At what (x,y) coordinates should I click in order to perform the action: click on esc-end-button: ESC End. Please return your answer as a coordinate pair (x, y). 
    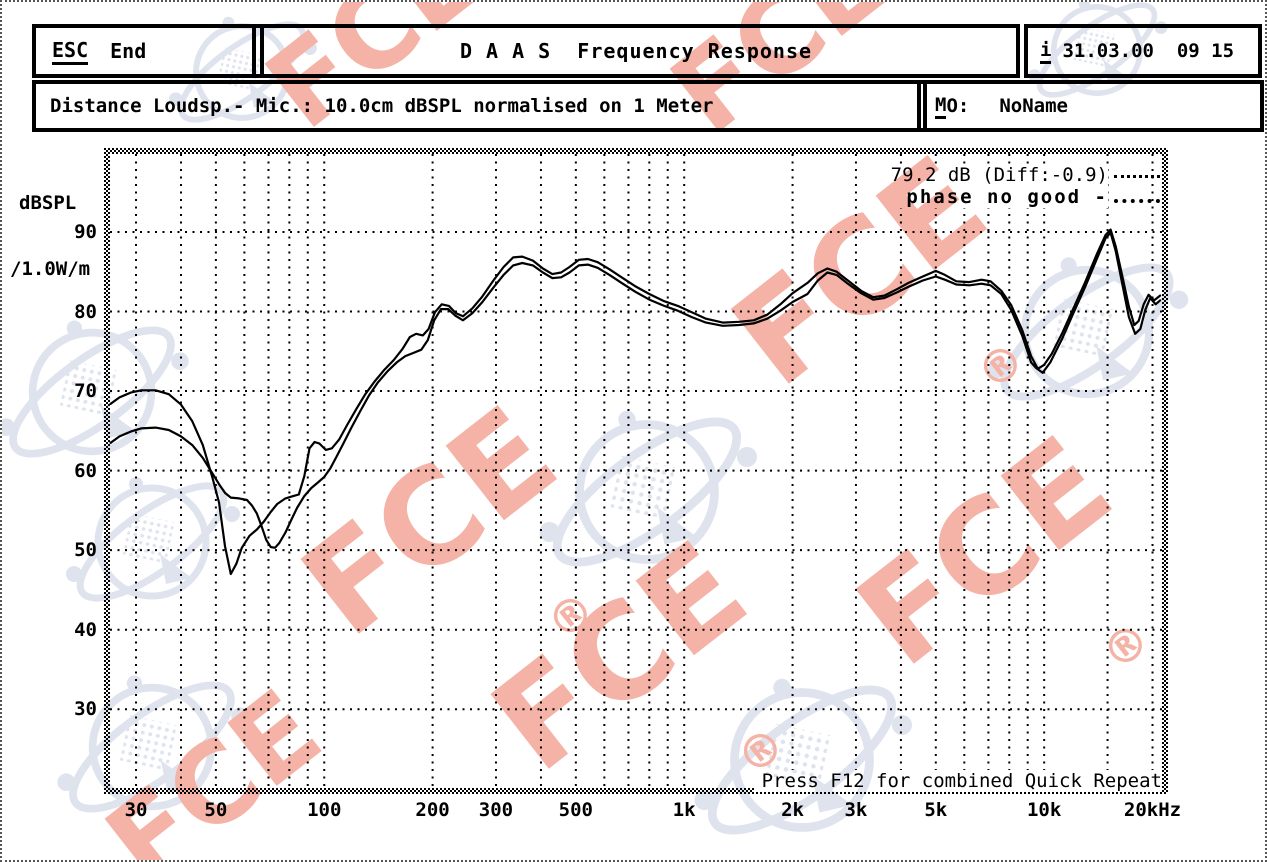
    Looking at the image, I should click on (148, 51).